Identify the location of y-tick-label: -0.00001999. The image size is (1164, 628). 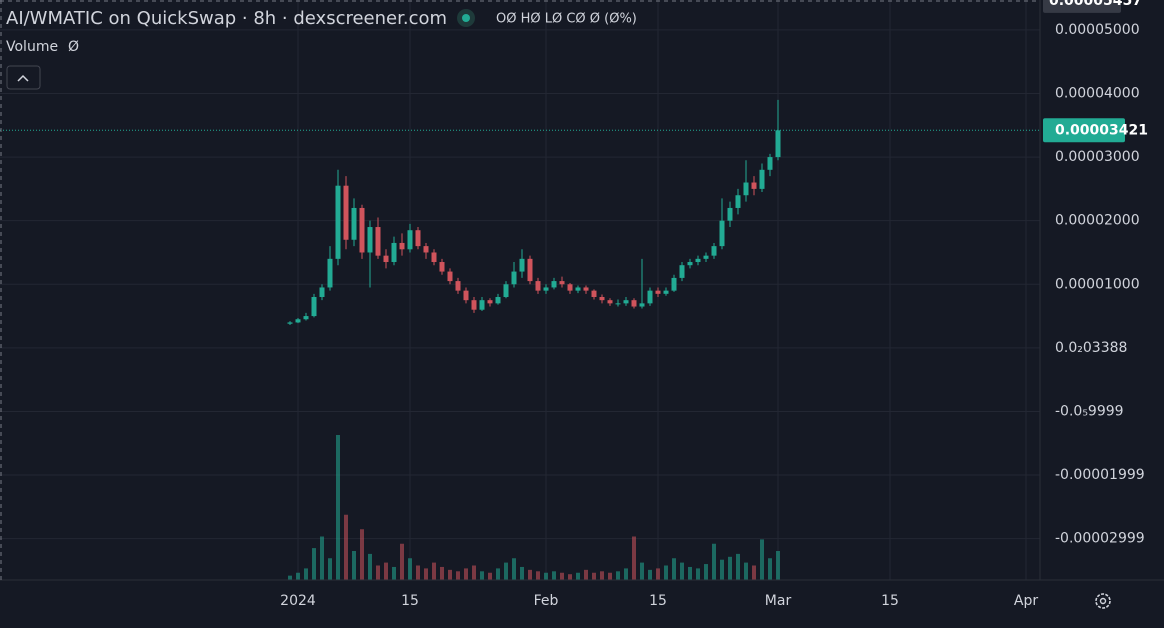
(1100, 475).